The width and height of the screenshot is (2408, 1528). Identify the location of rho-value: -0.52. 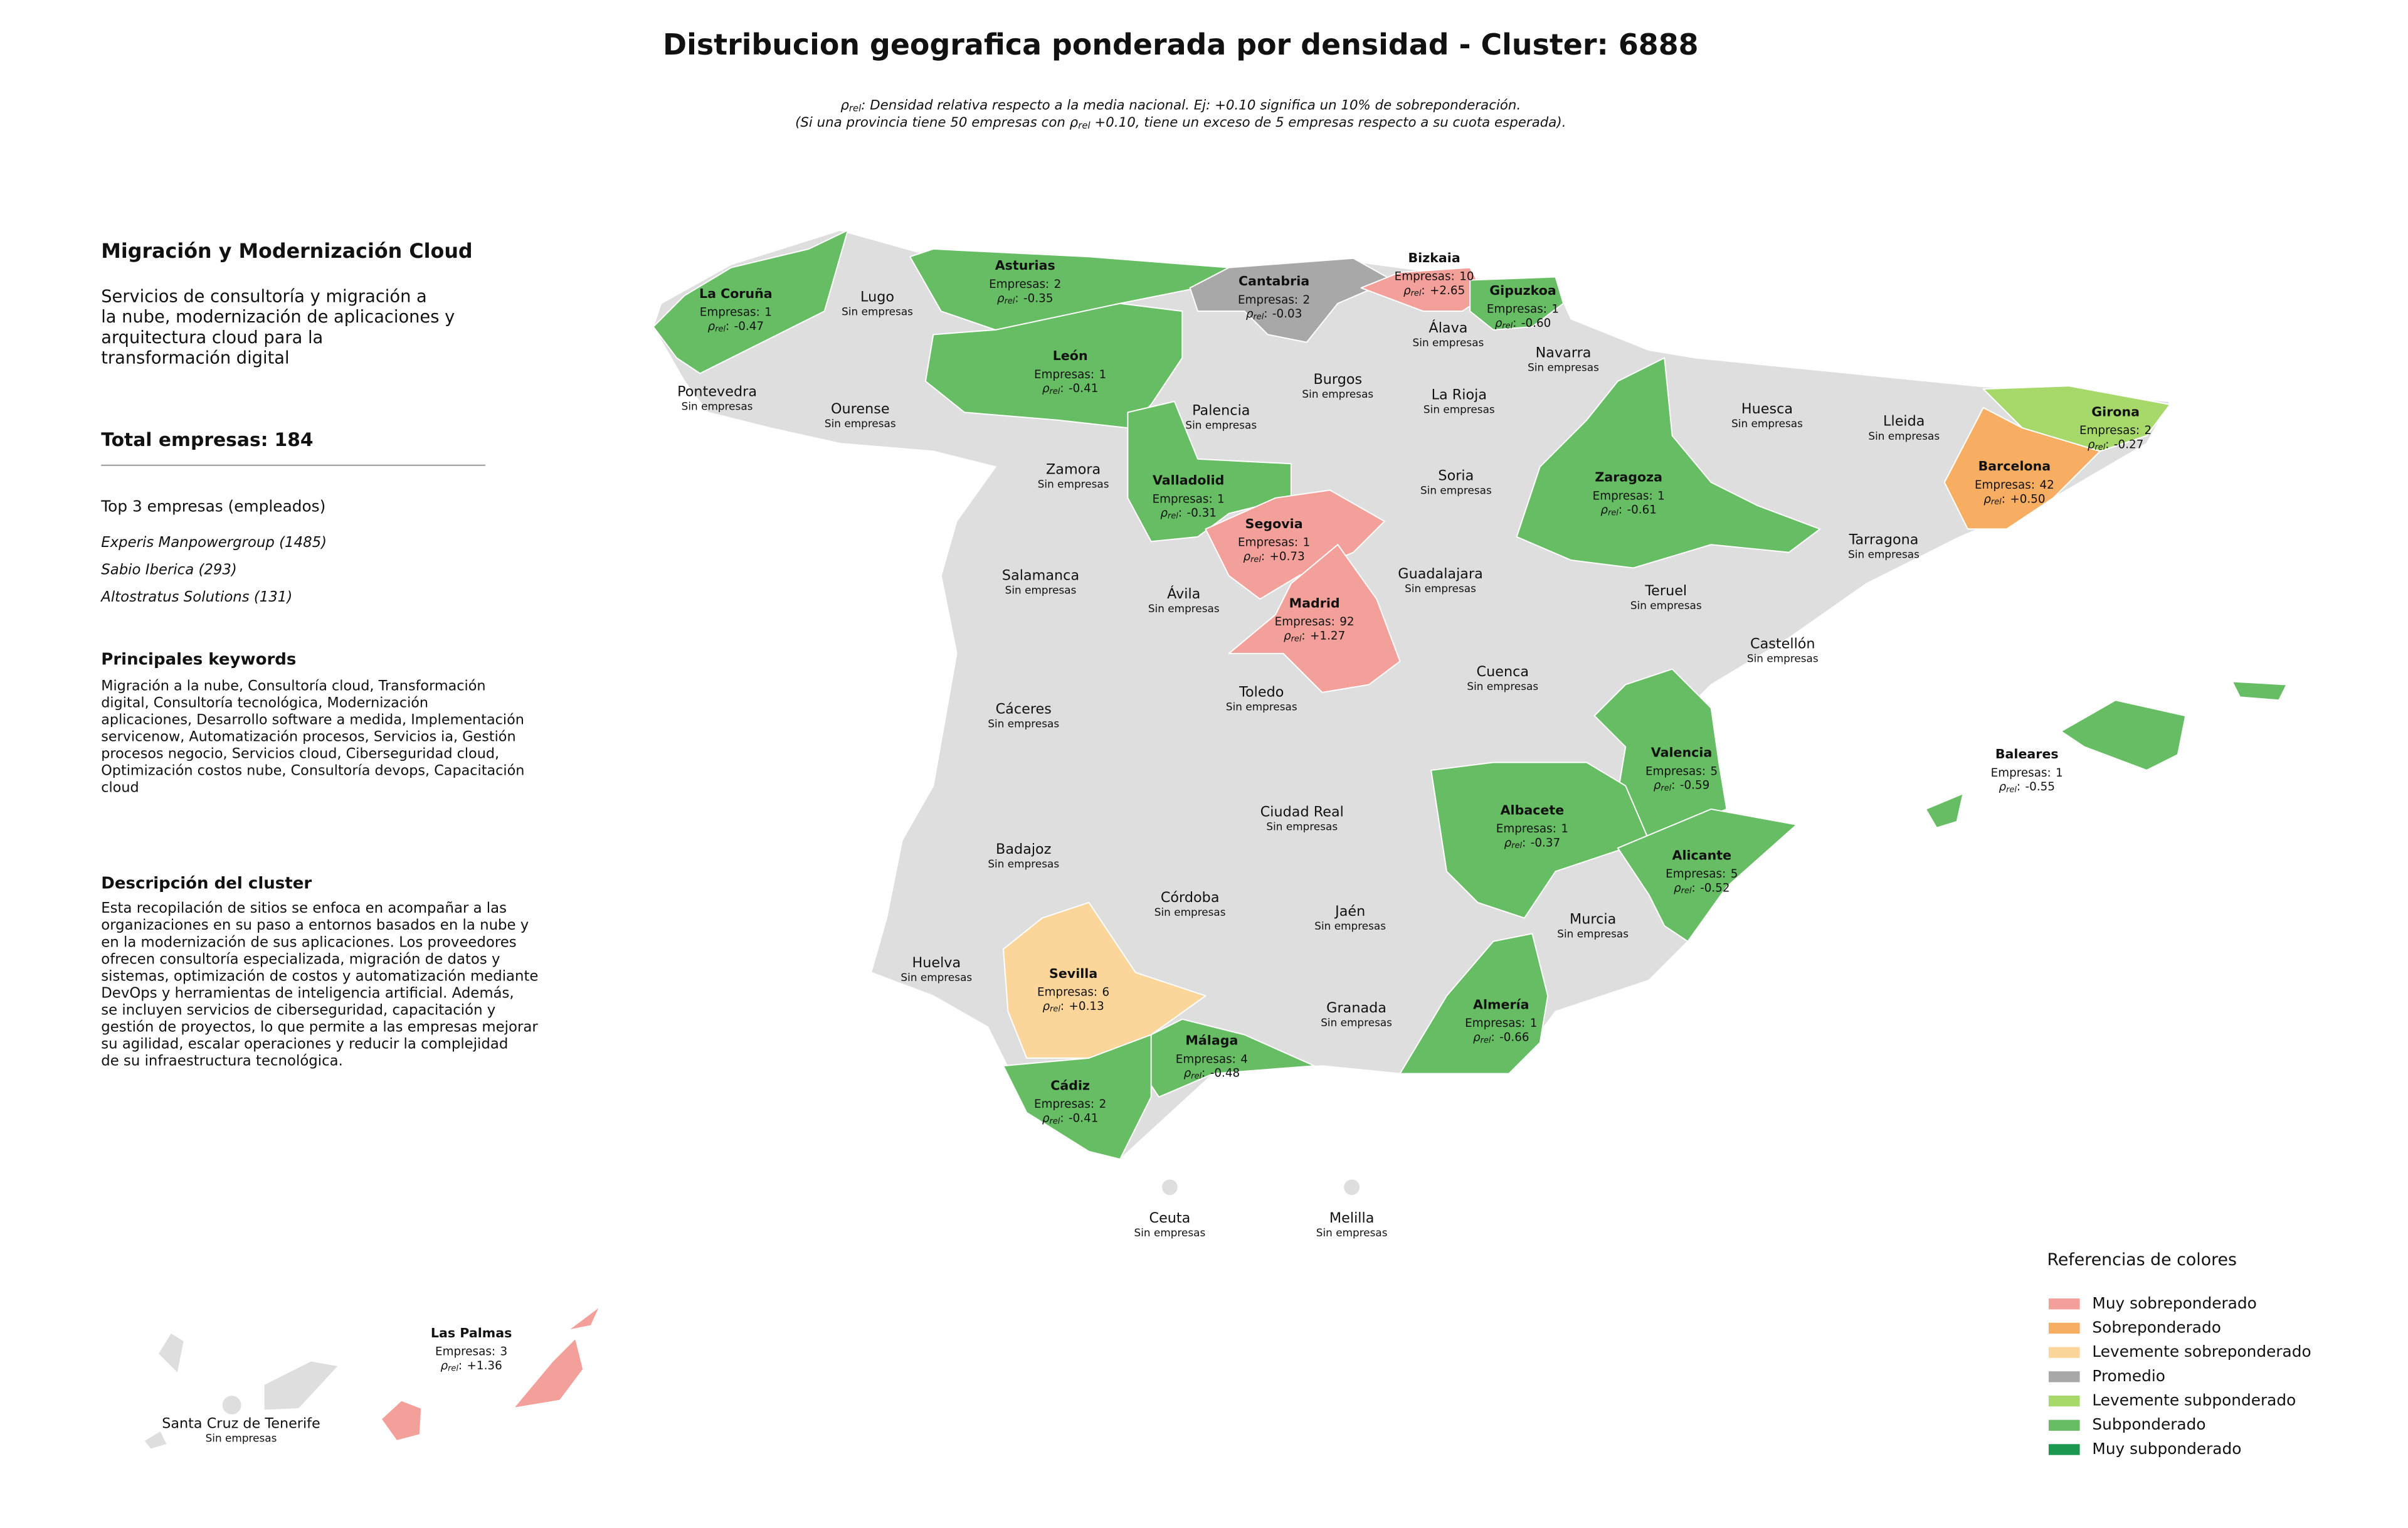
(1714, 887).